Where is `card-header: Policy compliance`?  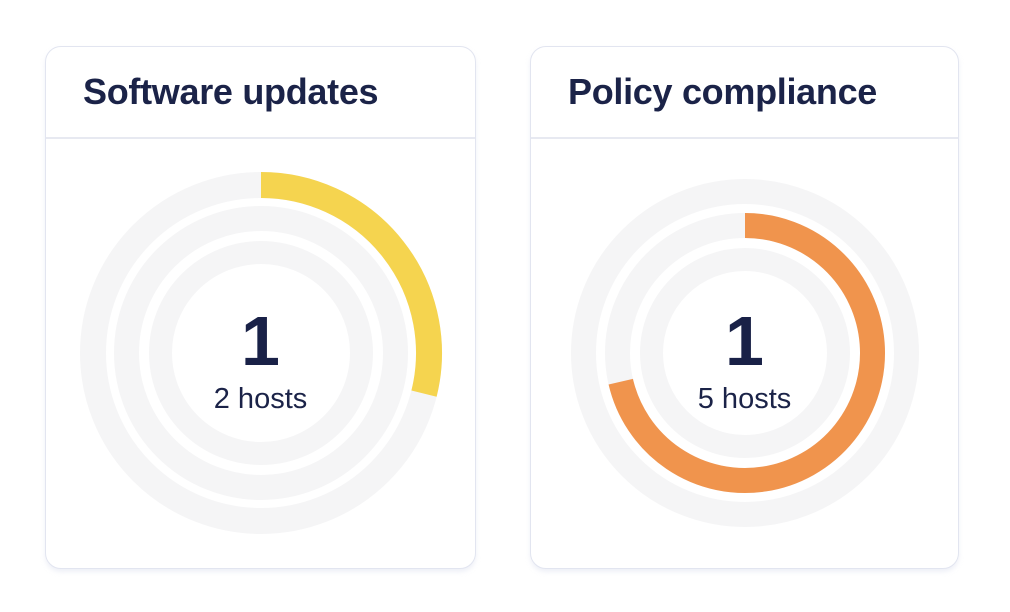 card-header: Policy compliance is located at coordinates (744, 93).